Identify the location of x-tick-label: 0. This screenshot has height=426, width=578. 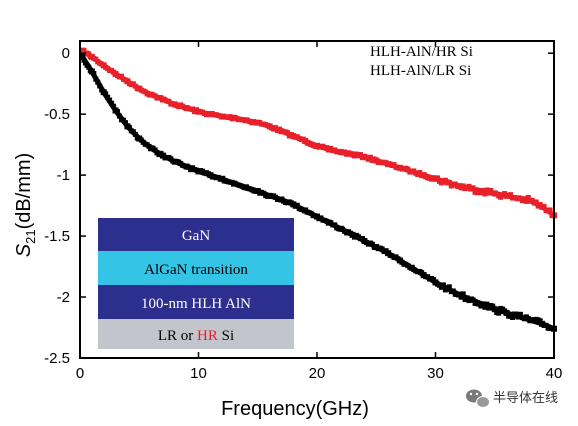
(80, 373).